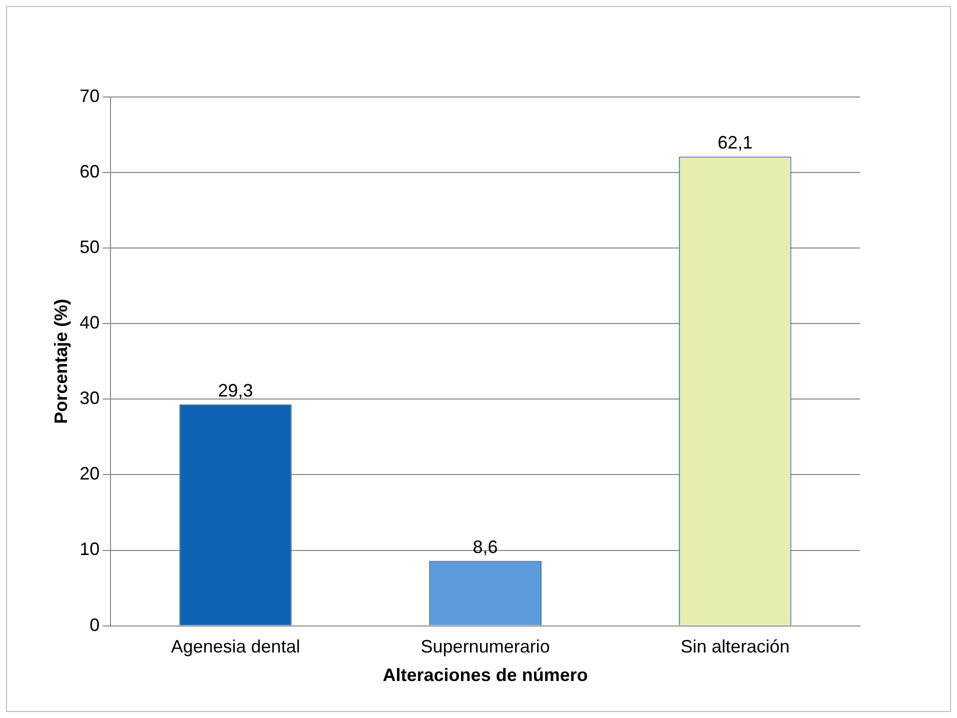 The width and height of the screenshot is (957, 718). What do you see at coordinates (485, 646) in the screenshot?
I see `x-tick-label: Supernumerario` at bounding box center [485, 646].